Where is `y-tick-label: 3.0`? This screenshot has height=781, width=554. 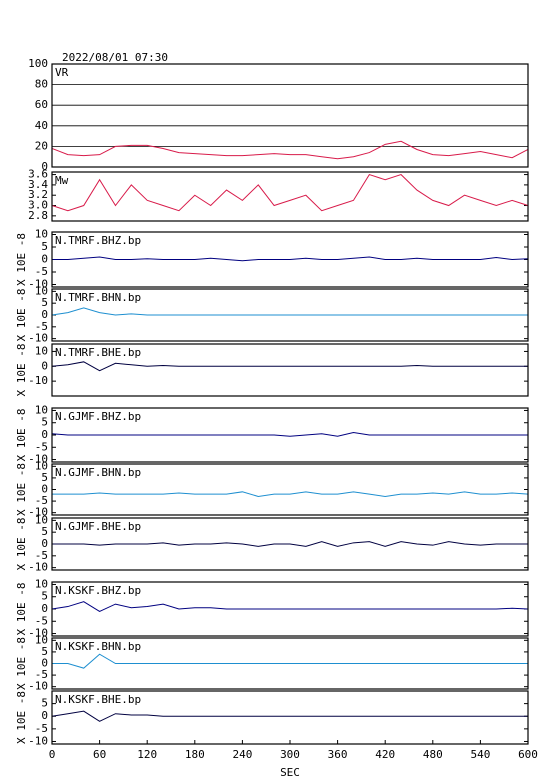
y-tick-label: 3.0 is located at coordinates (38, 205).